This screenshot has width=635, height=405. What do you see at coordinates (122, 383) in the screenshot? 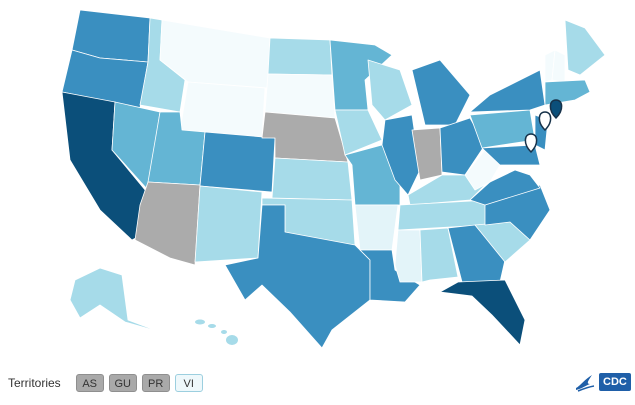
I see `territory-button: GU` at bounding box center [122, 383].